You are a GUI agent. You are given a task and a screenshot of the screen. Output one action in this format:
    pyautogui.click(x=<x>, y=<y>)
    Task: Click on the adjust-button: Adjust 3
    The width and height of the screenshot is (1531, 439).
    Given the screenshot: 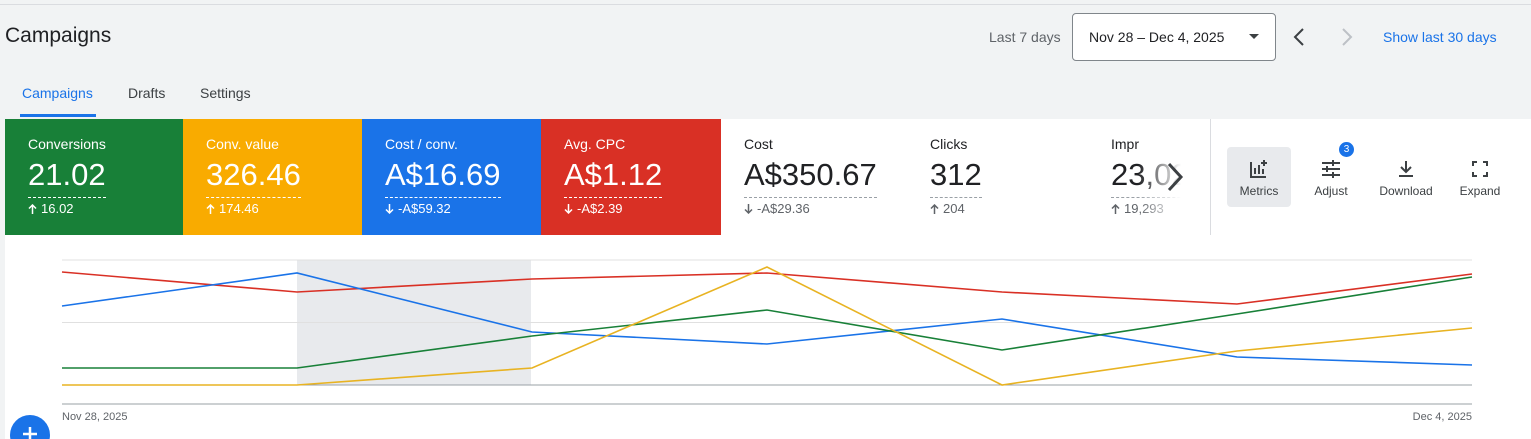 What is the action you would take?
    pyautogui.click(x=1331, y=174)
    